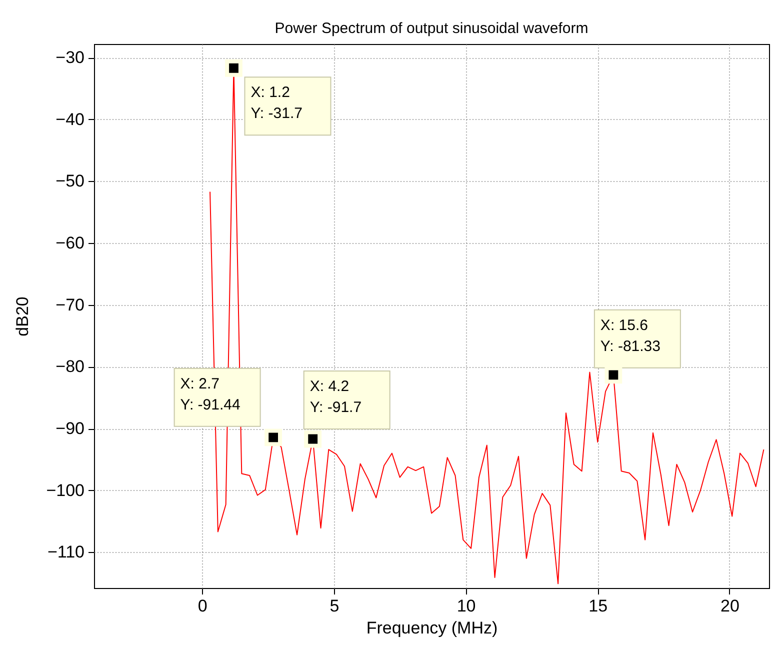  What do you see at coordinates (65, 552) in the screenshot?
I see `y-tick-label: −110` at bounding box center [65, 552].